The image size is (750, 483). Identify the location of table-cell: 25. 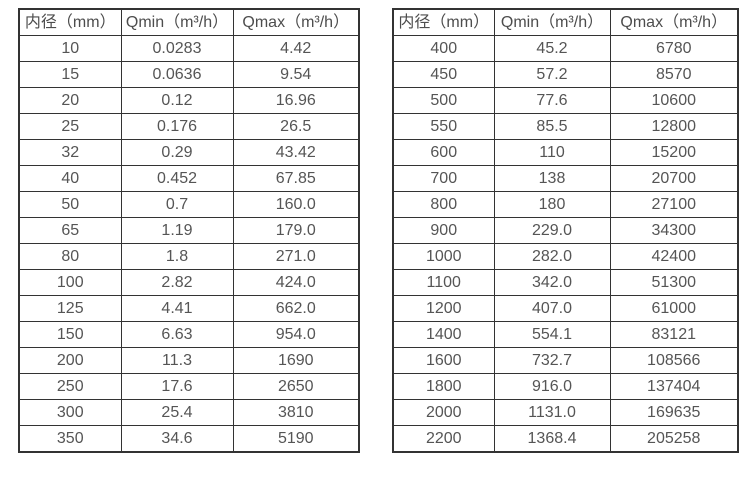
(70, 126).